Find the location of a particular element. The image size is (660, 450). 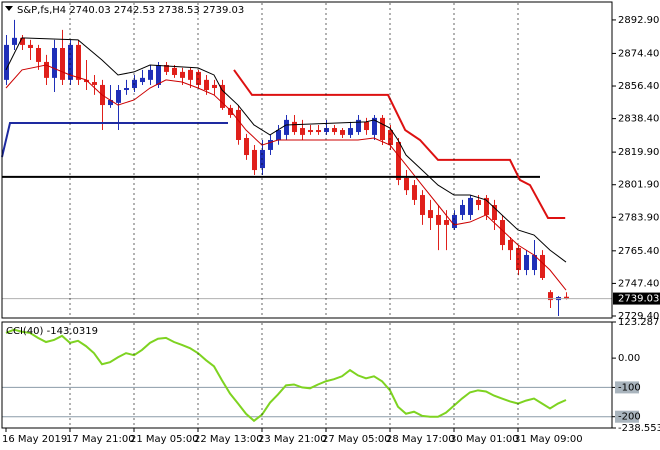

y-tick-label: -238.5534 is located at coordinates (639, 428).